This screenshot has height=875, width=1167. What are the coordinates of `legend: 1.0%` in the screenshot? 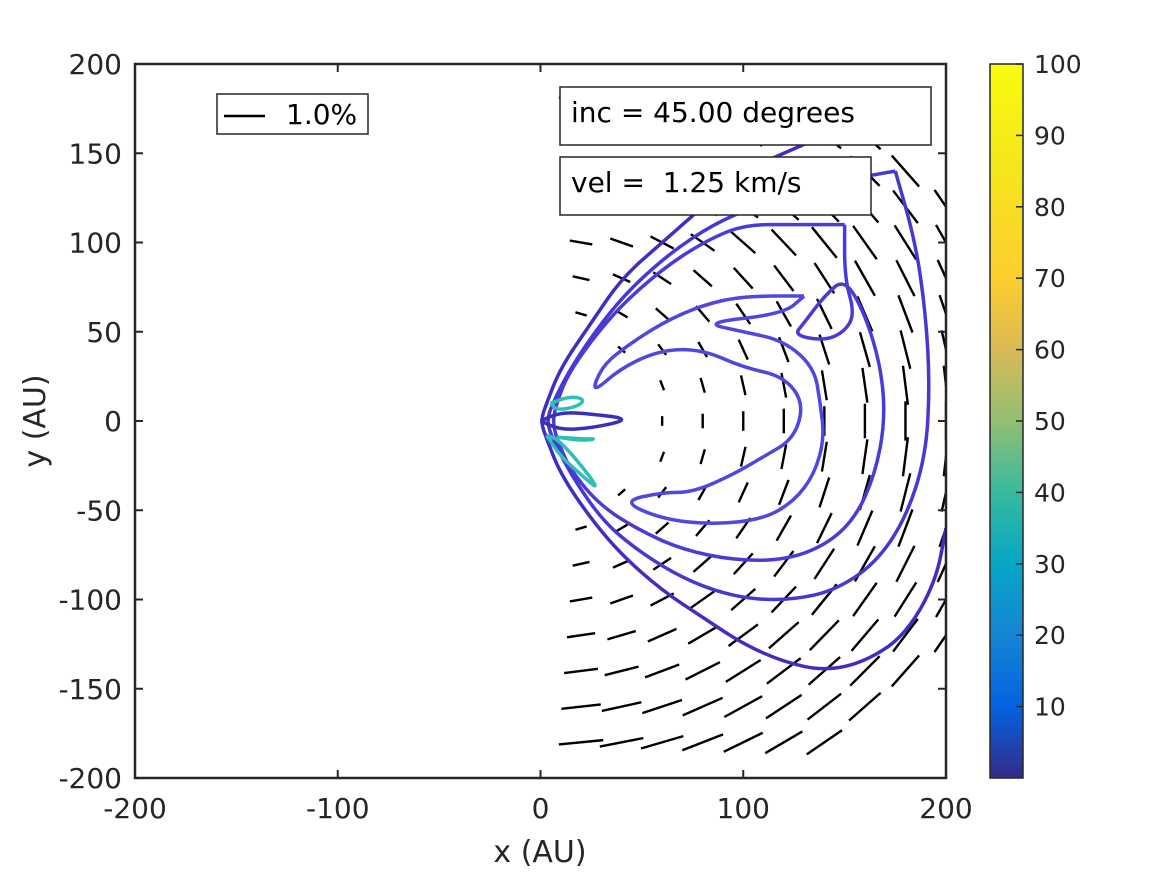 It's located at (292, 114).